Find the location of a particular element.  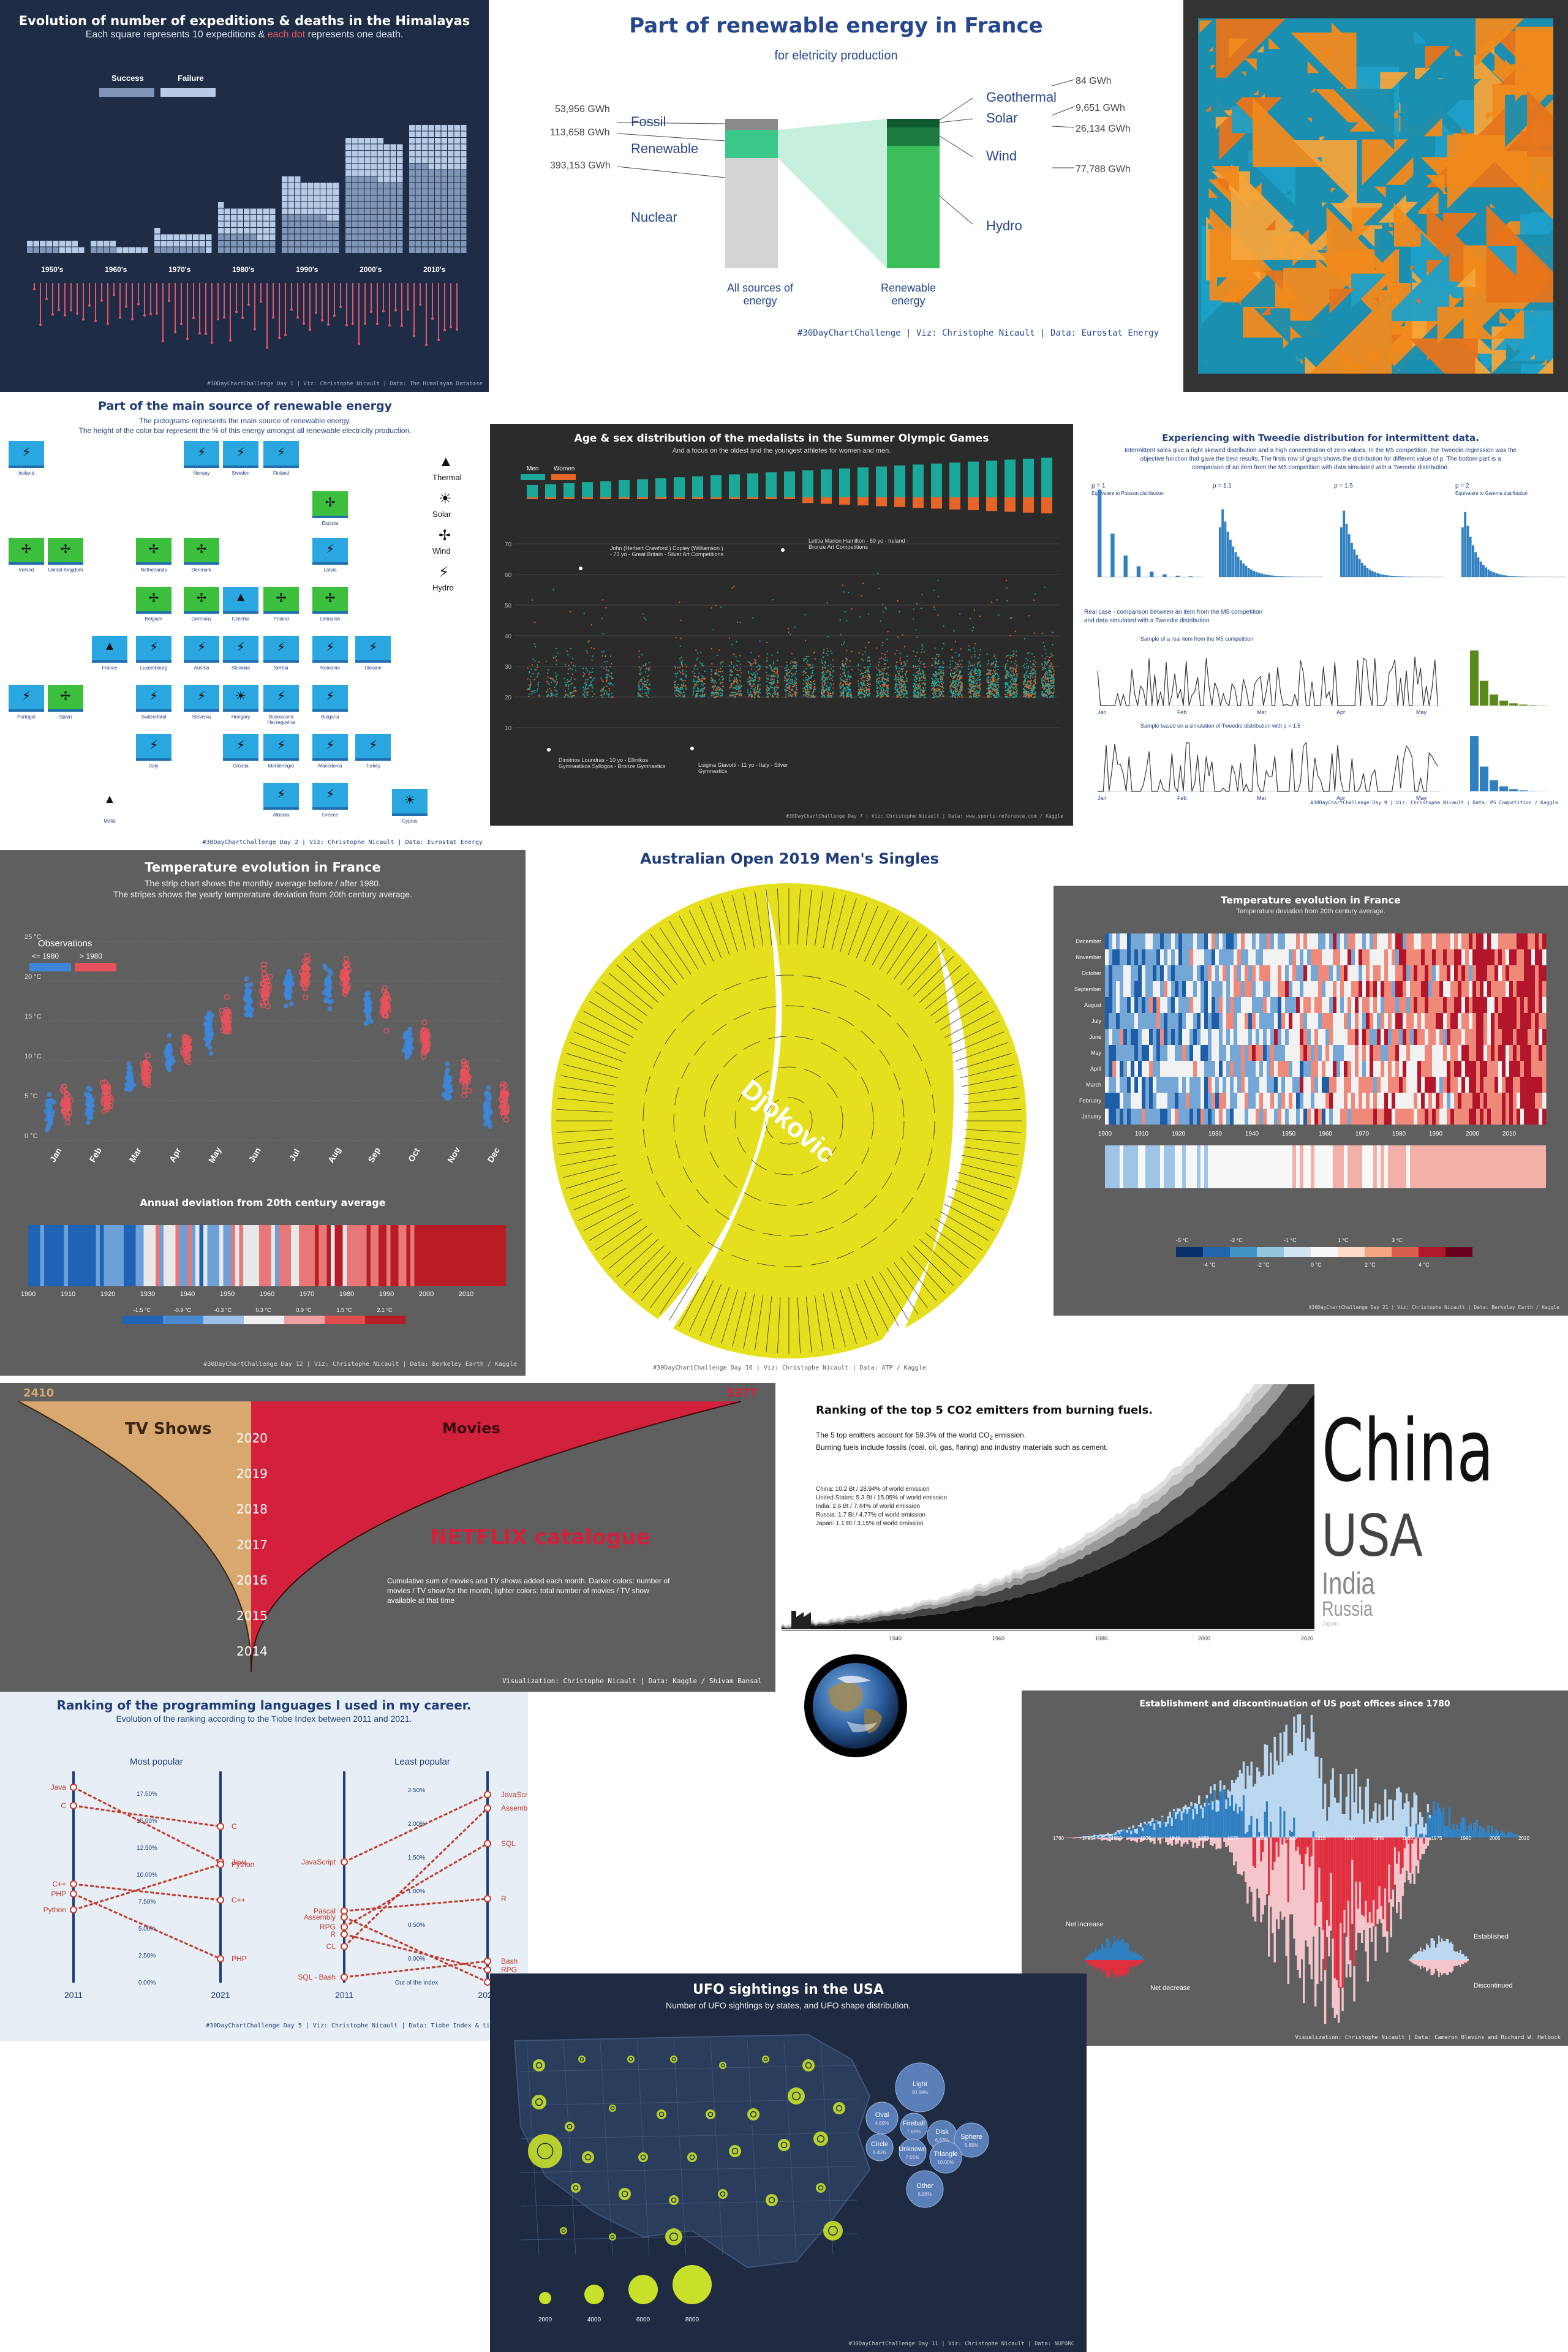

hydro-icon: ⚡ is located at coordinates (281, 647).